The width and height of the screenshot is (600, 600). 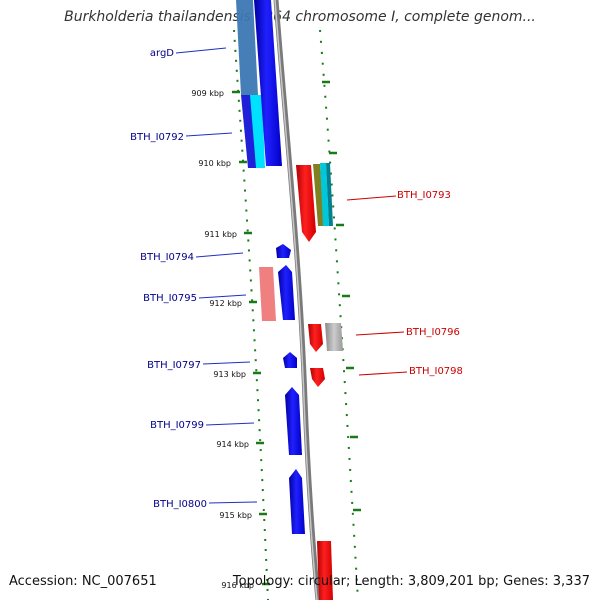 I want to click on gene-BTH_I0798, so click(x=317, y=377).